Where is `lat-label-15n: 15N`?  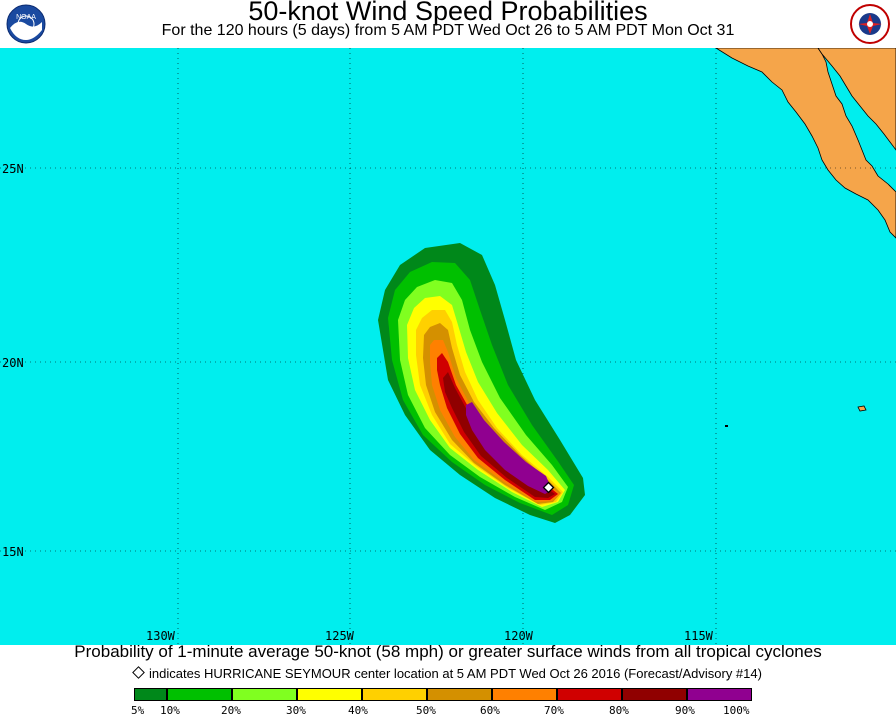 lat-label-15n: 15N is located at coordinates (13, 552).